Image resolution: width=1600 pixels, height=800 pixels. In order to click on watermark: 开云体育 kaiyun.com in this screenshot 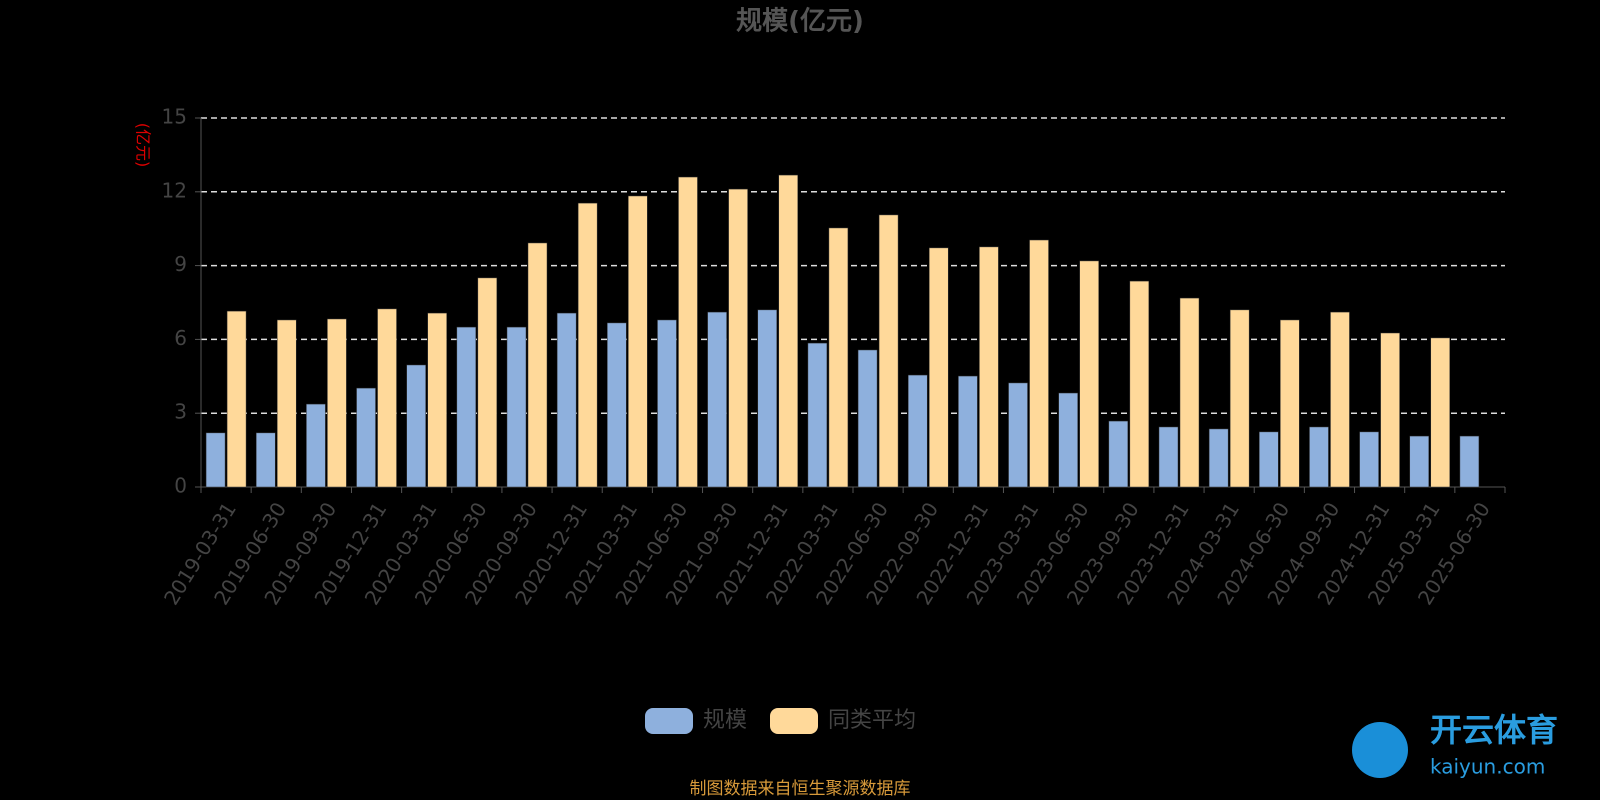, I will do `click(1455, 745)`.